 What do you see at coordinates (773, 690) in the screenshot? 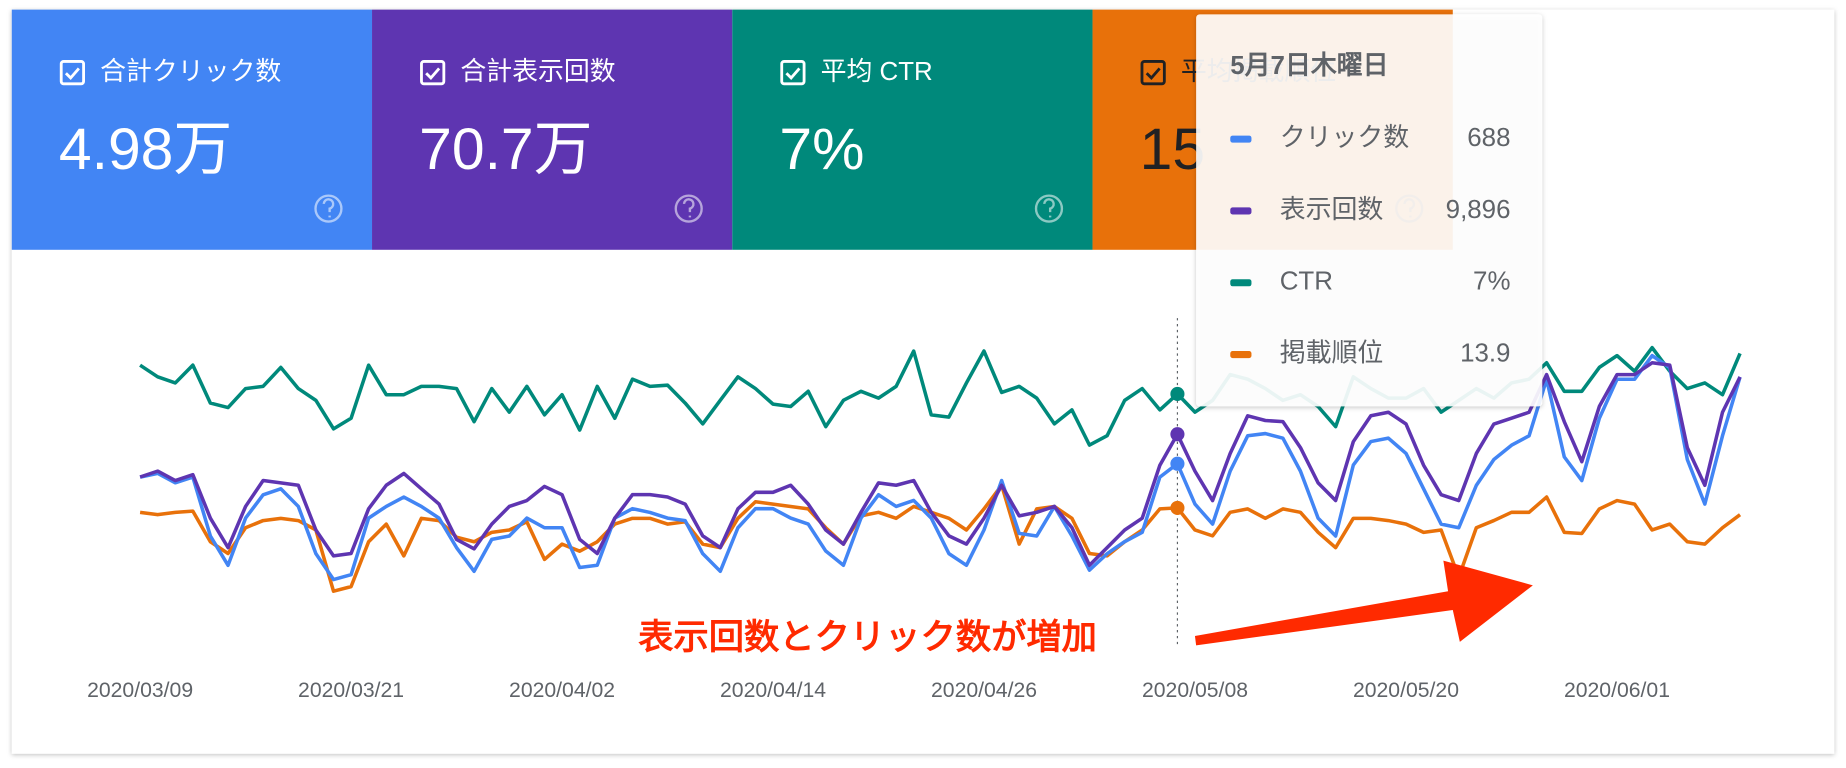
I see `x-tick-label: 2020/04/14` at bounding box center [773, 690].